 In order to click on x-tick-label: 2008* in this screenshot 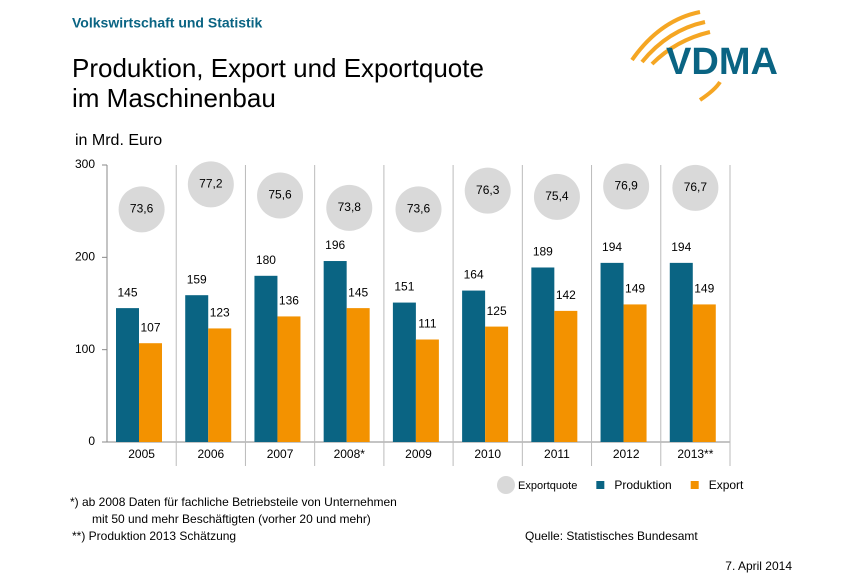, I will do `click(350, 454)`.